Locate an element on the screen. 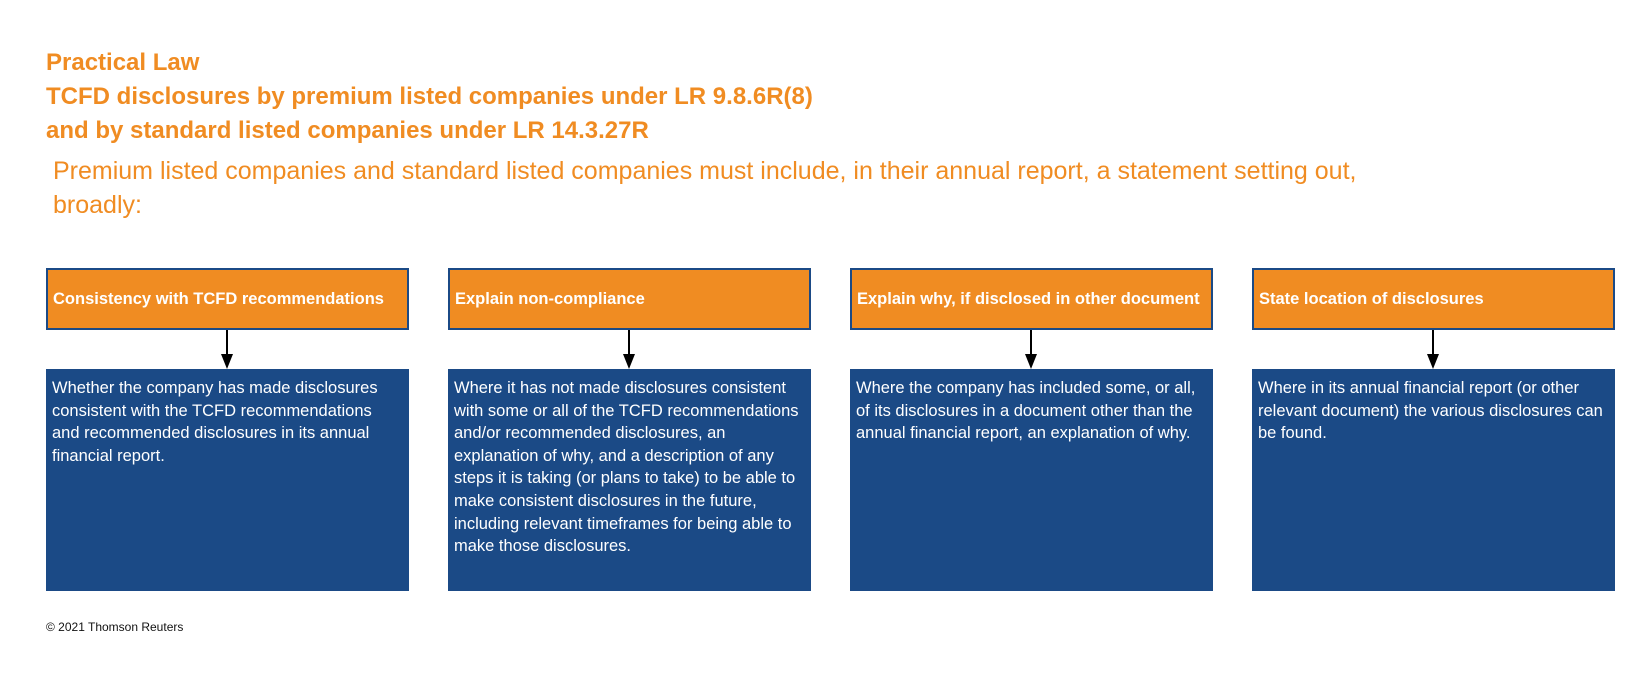  column-heading: Explain non-compliance is located at coordinates (629, 299).